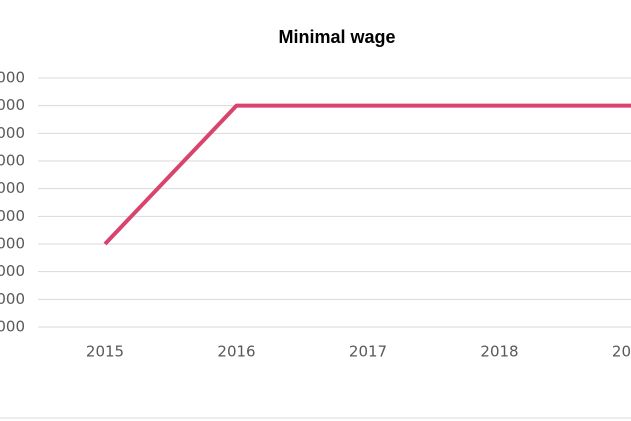  I want to click on y-tick-label: 10000, so click(12, 78).